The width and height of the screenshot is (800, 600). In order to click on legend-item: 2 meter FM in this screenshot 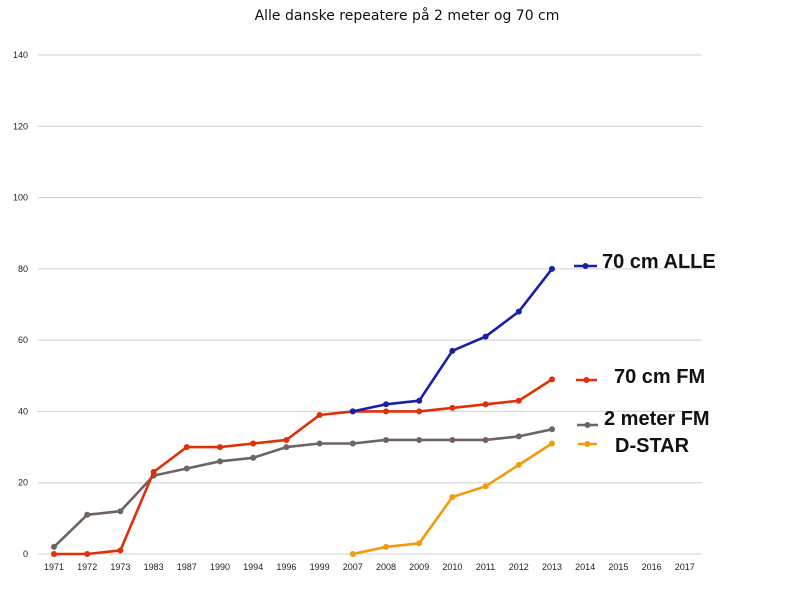, I will do `click(643, 419)`.